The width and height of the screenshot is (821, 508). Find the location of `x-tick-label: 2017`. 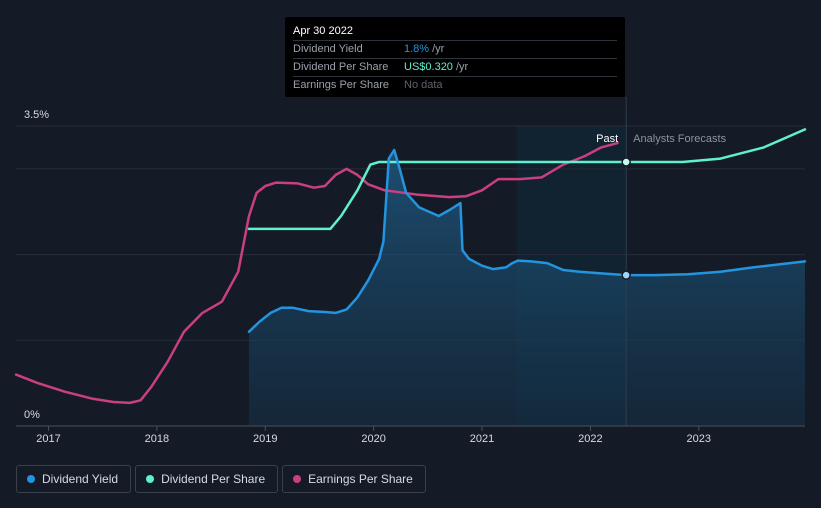

x-tick-label: 2017 is located at coordinates (48, 439).